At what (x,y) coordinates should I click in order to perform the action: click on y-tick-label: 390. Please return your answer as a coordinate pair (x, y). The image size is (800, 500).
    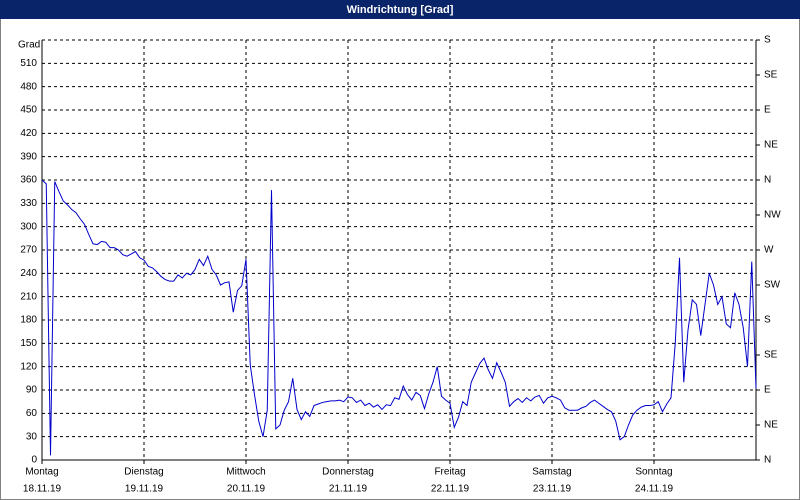
    Looking at the image, I should click on (28, 156).